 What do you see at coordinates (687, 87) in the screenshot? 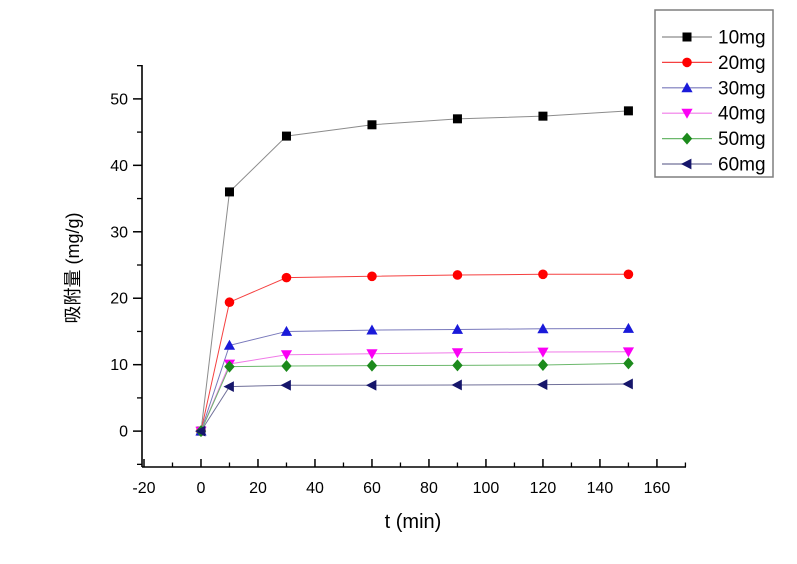
I see `legend-item-30mg-marker` at bounding box center [687, 87].